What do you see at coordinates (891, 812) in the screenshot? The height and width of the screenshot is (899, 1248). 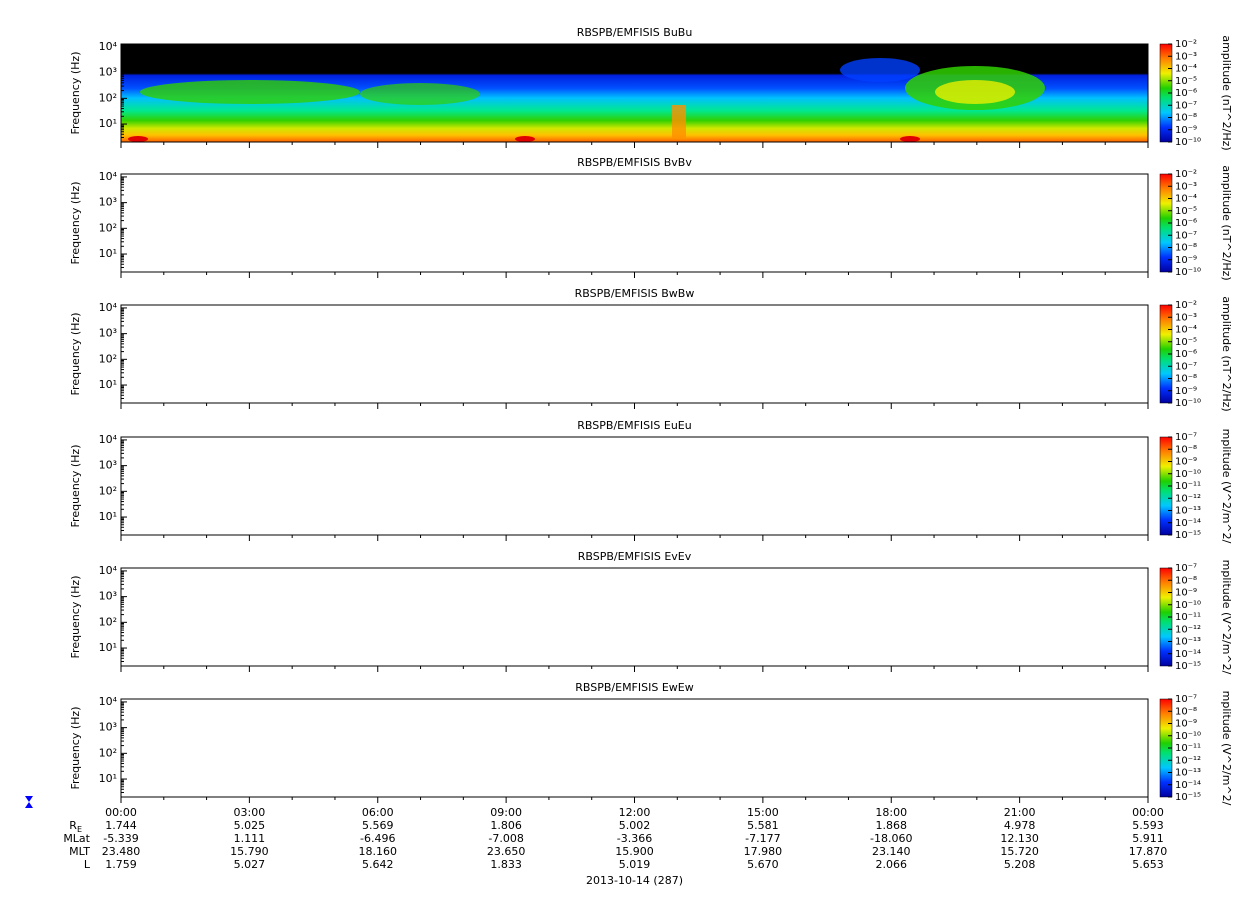 I see `x-tick-label: 18:00` at bounding box center [891, 812].